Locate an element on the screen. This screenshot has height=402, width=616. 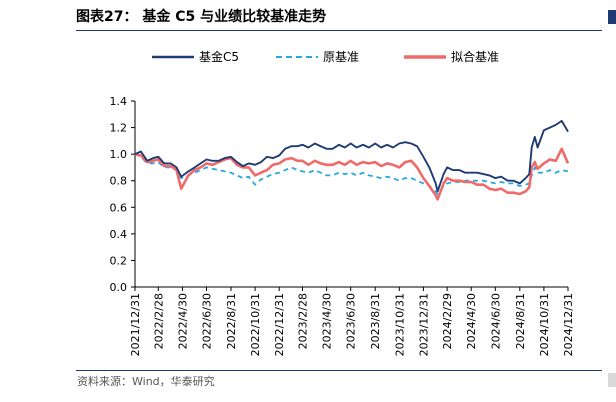
adjacent-figure-edge-bottom is located at coordinates (612, 380).